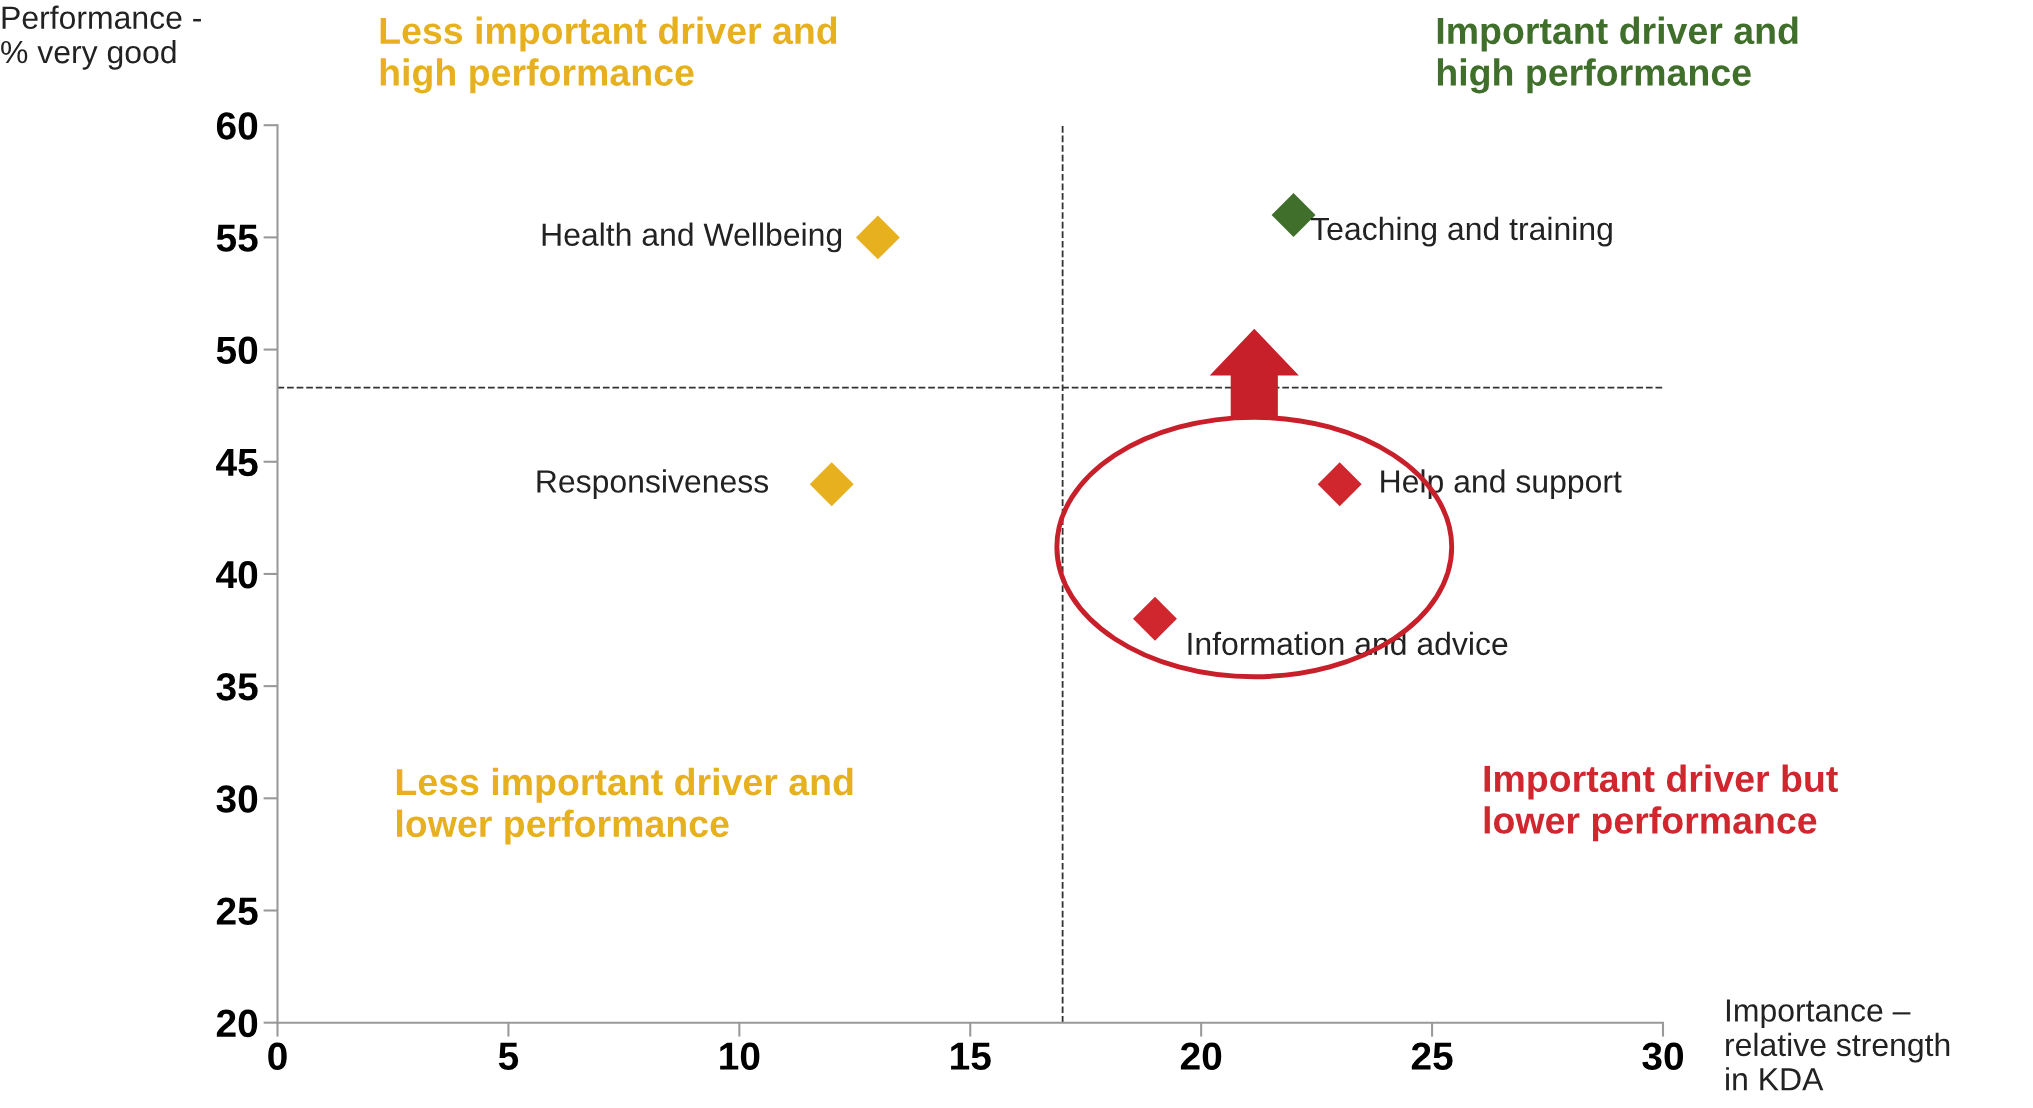 This screenshot has width=2033, height=1108. I want to click on x-tick-label: 25, so click(1432, 1056).